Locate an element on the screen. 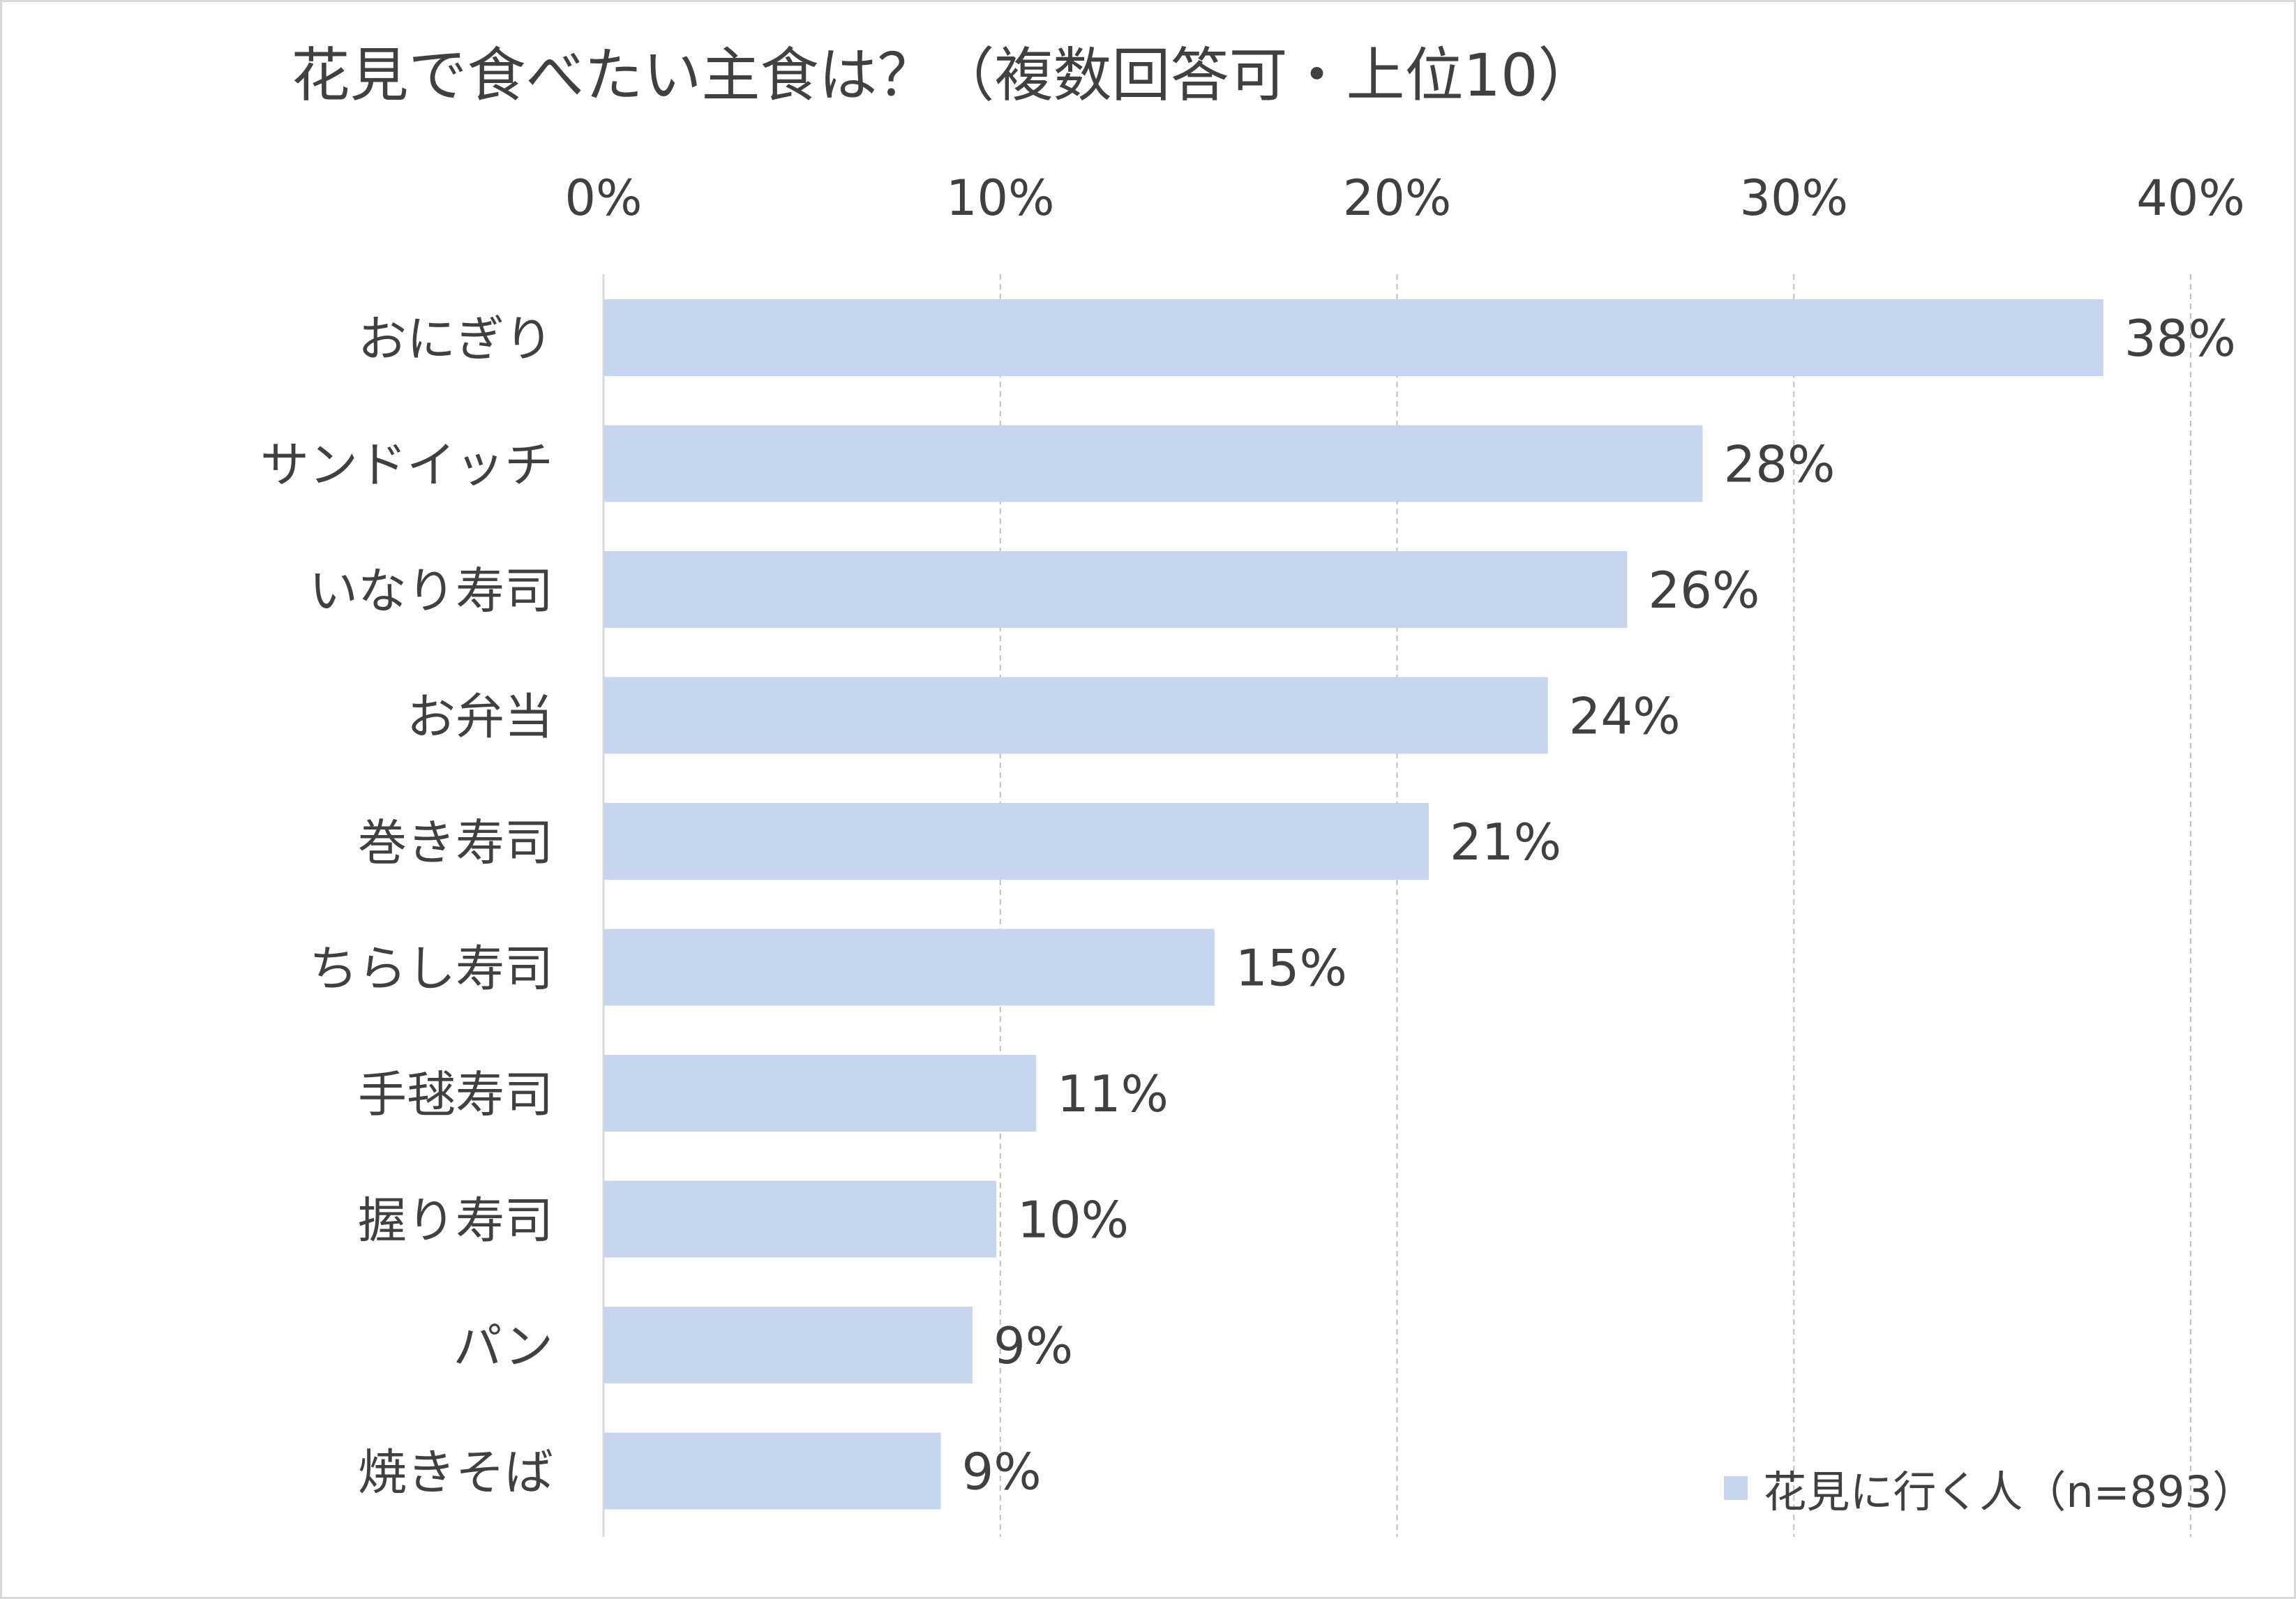  category-label: 巻き寿司 is located at coordinates (455, 842).